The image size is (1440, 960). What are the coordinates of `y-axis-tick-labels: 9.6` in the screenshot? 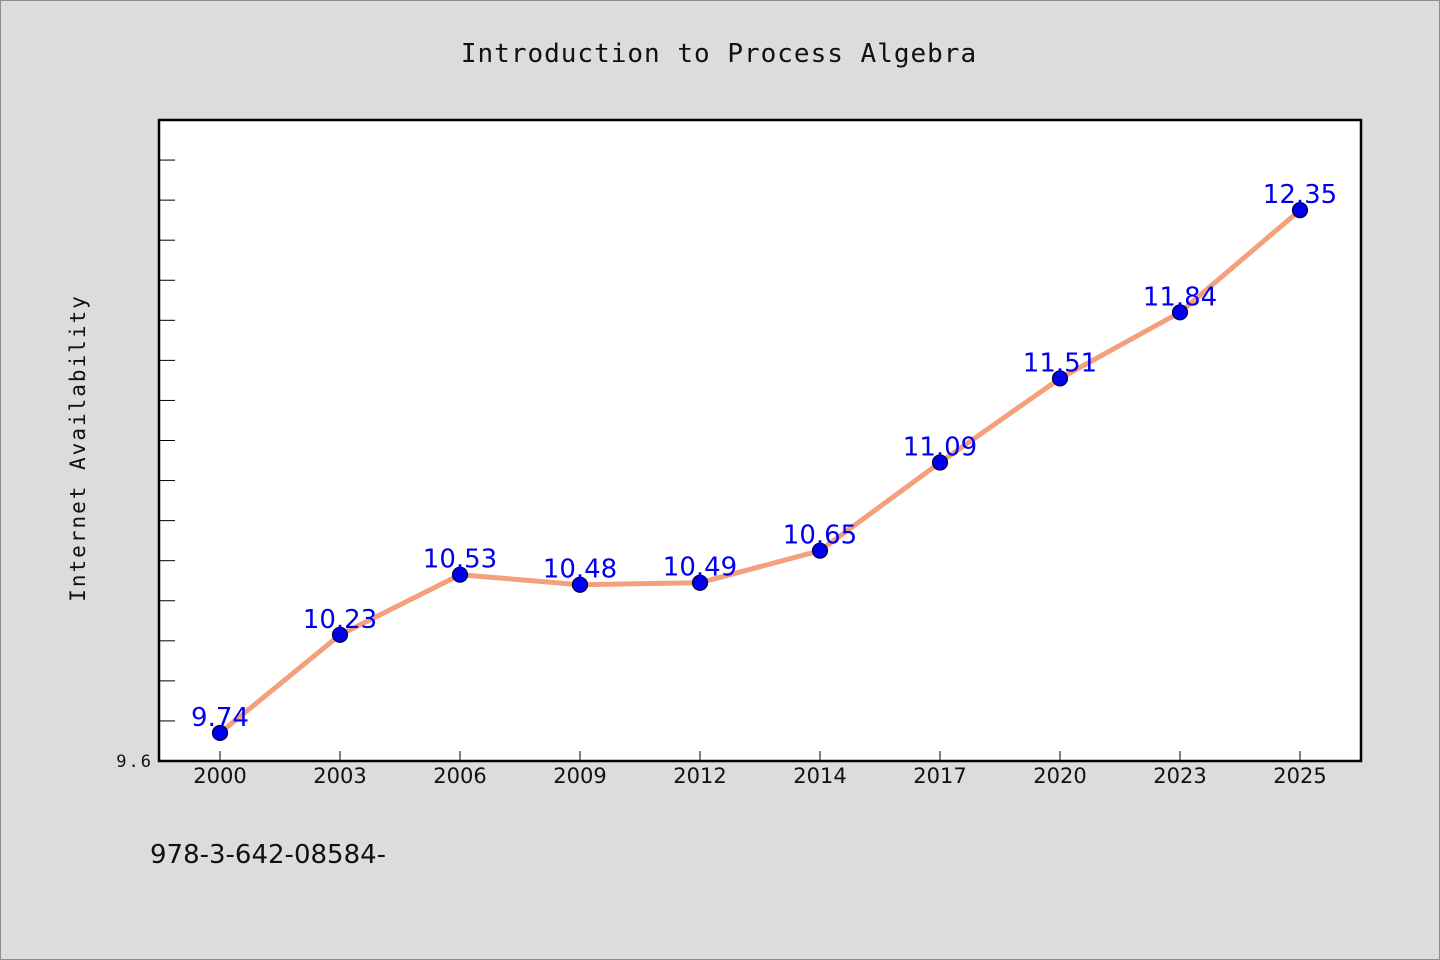 It's located at (134, 762).